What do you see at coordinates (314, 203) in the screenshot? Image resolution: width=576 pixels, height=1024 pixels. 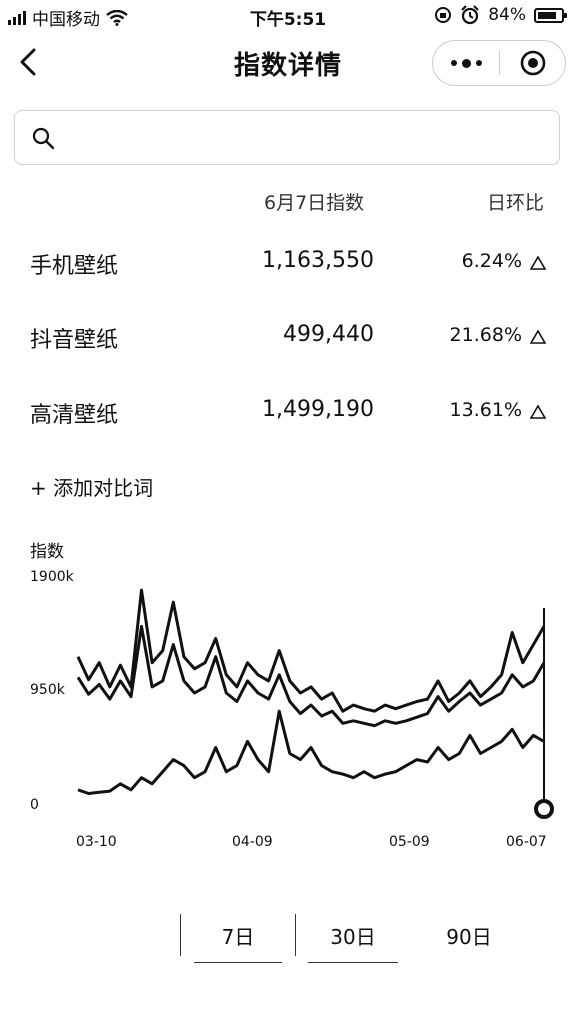 I see `column-header-index: 6月7日指数` at bounding box center [314, 203].